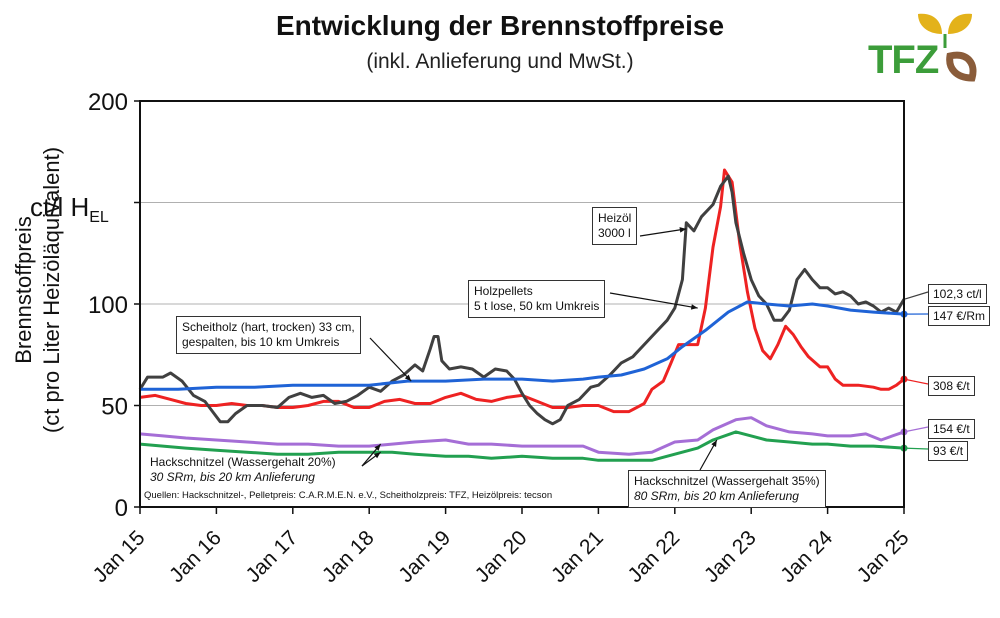  What do you see at coordinates (653, 556) in the screenshot?
I see `x-tick-label: Jan 22` at bounding box center [653, 556].